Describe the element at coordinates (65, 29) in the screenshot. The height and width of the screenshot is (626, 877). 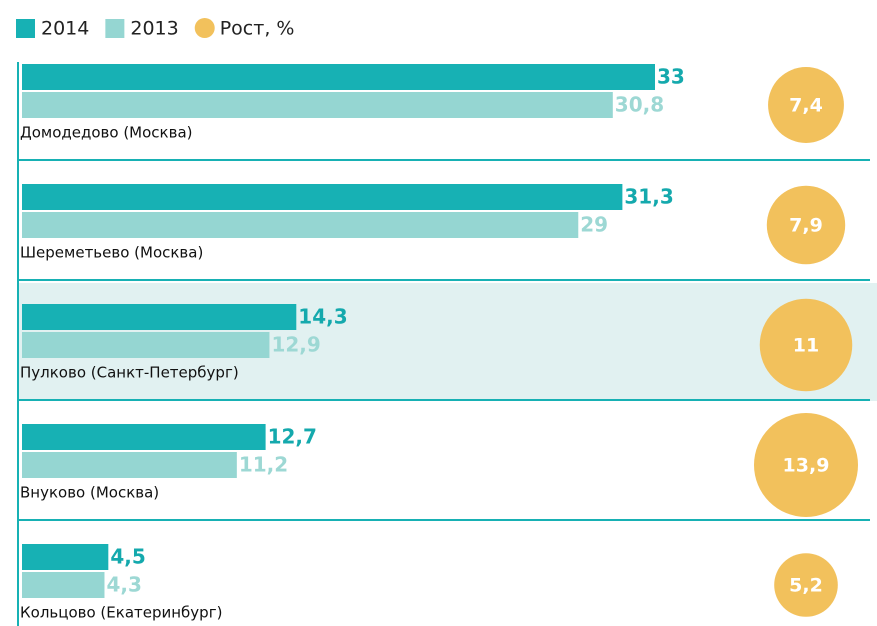
I see `legend-label: 2014` at that location.